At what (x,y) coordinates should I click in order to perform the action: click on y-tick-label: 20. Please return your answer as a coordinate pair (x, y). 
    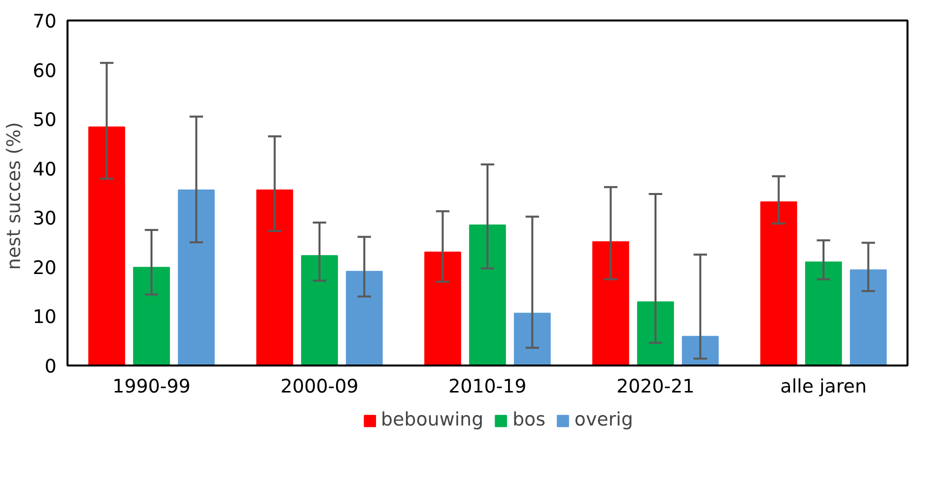
    Looking at the image, I should click on (44, 268).